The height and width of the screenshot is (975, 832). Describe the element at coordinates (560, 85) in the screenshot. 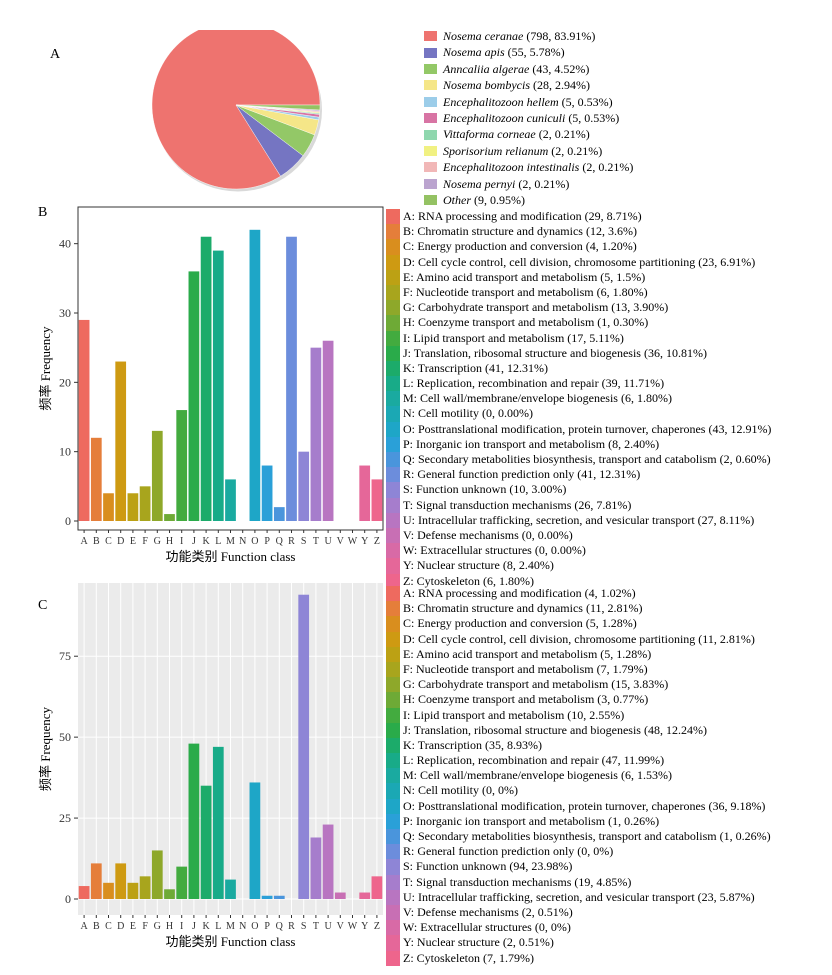

I see `legend-count: (28, 2.94%)` at that location.